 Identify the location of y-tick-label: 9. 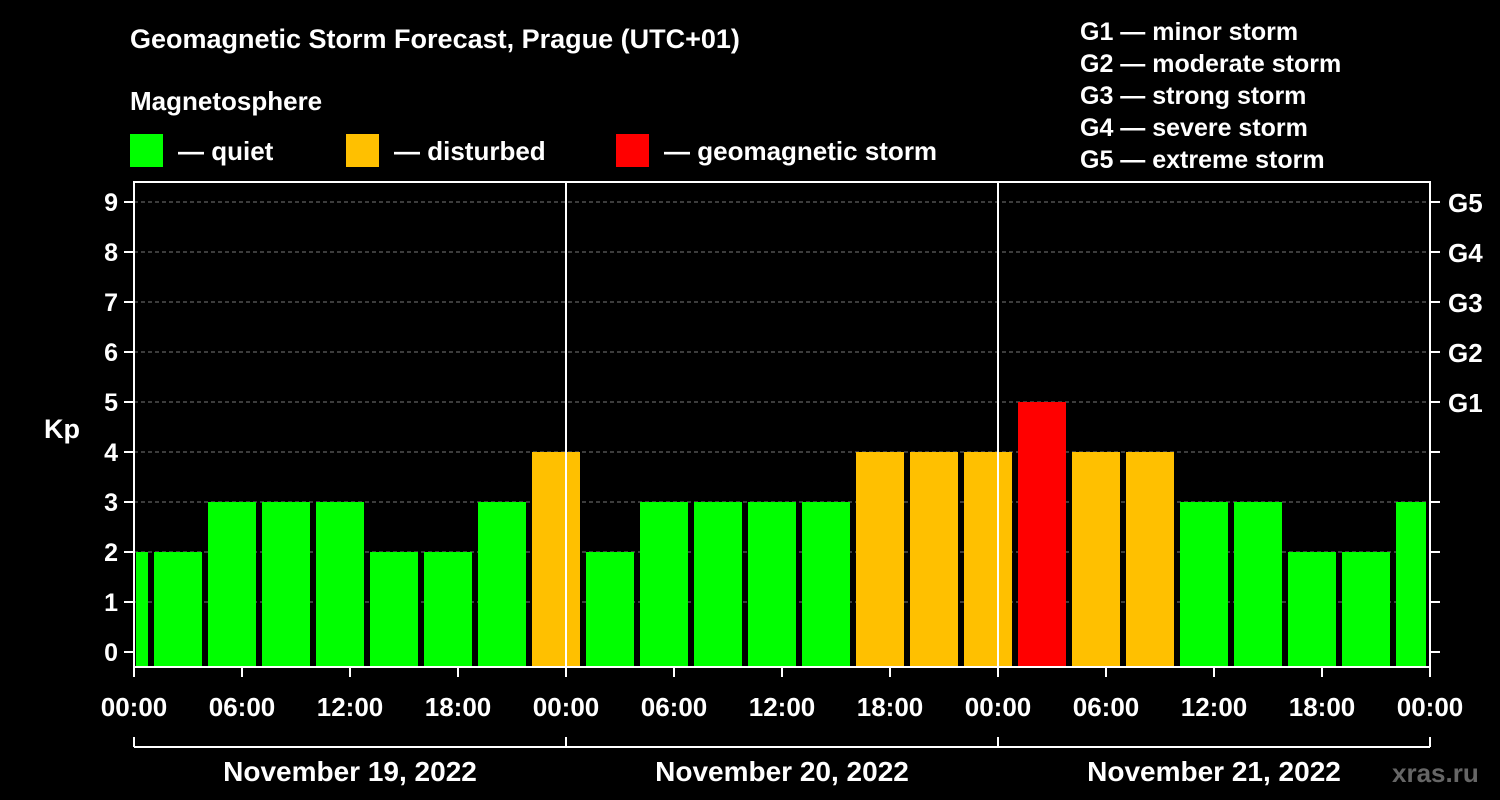
(111, 203).